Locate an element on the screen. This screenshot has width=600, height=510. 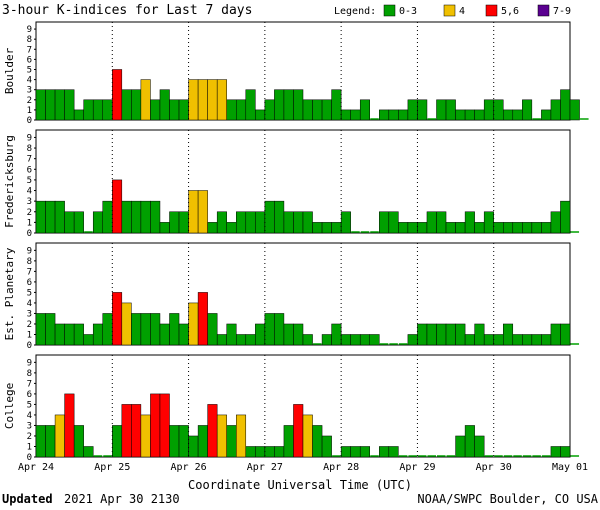
x-tick-label: Apr 25 is located at coordinates (112, 467).